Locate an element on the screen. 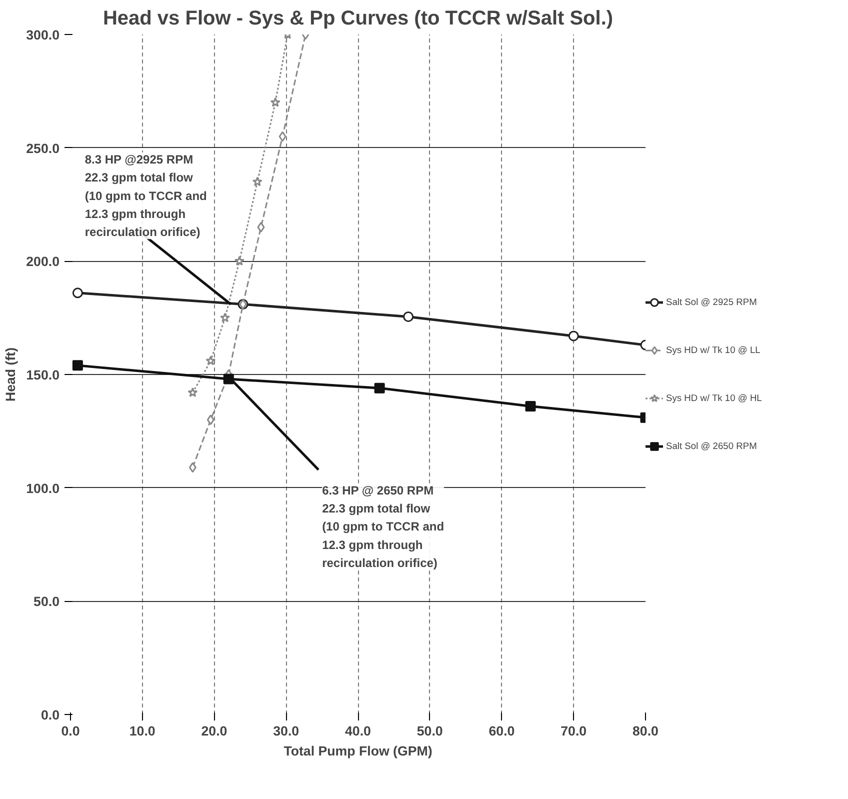 The width and height of the screenshot is (848, 799). x-tick-label: 60.0 is located at coordinates (501, 731).